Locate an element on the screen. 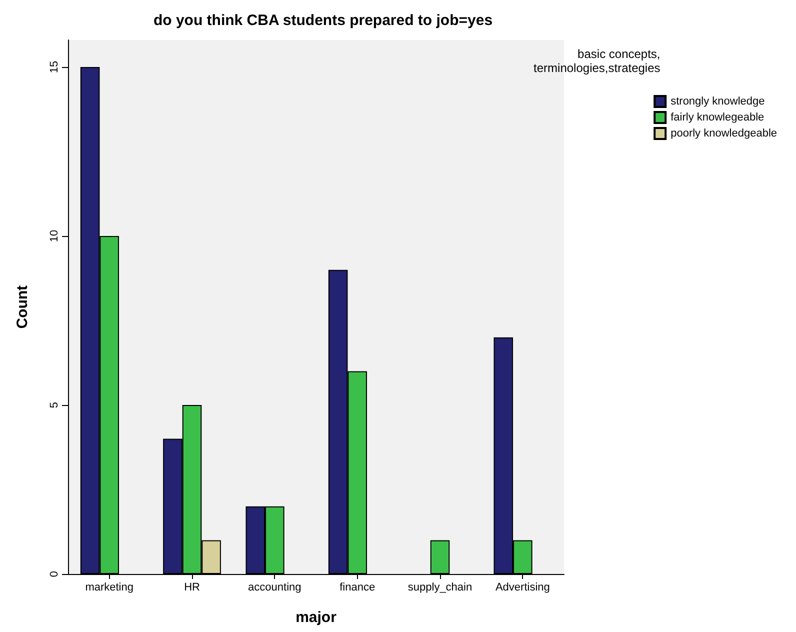 Image resolution: width=796 pixels, height=632 pixels. x-tick-label: accounting is located at coordinates (275, 588).